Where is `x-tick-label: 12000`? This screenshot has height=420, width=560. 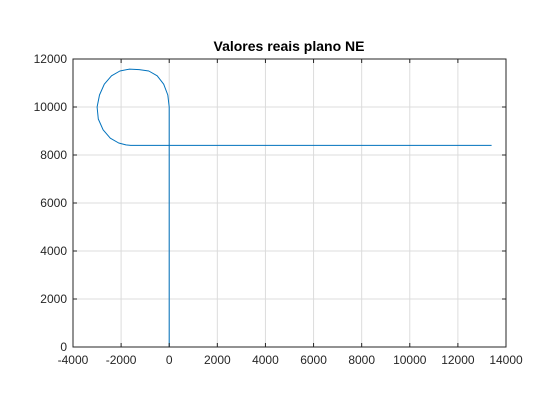 x-tick-label: 12000 is located at coordinates (458, 360).